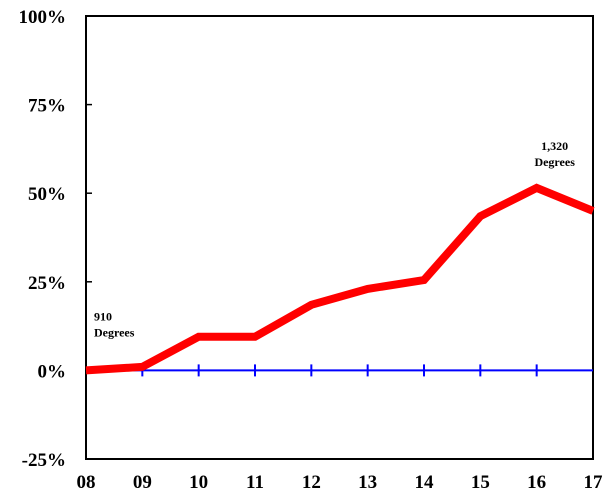 The image size is (605, 500). Describe the element at coordinates (55, 239) in the screenshot. I see `y-axis-ticks: 100% 75% 50% 25% 0% -25%` at that location.